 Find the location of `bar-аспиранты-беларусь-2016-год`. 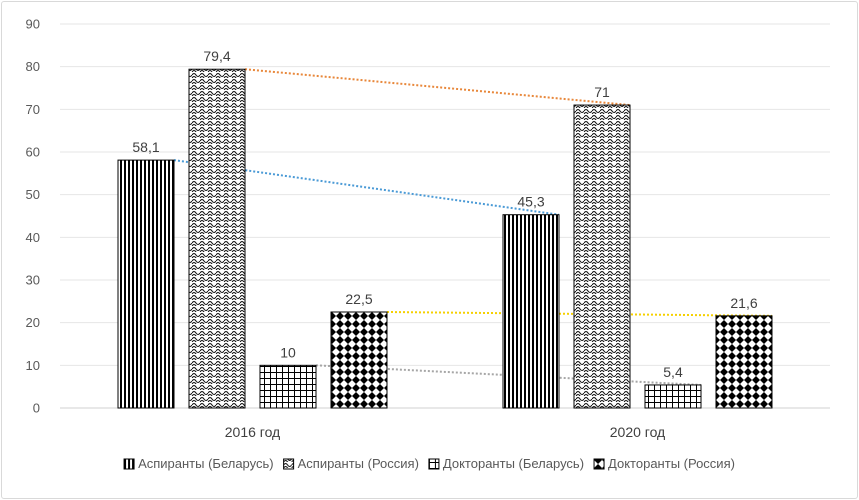

bar-аспиранты-беларусь-2016-год is located at coordinates (146, 284).